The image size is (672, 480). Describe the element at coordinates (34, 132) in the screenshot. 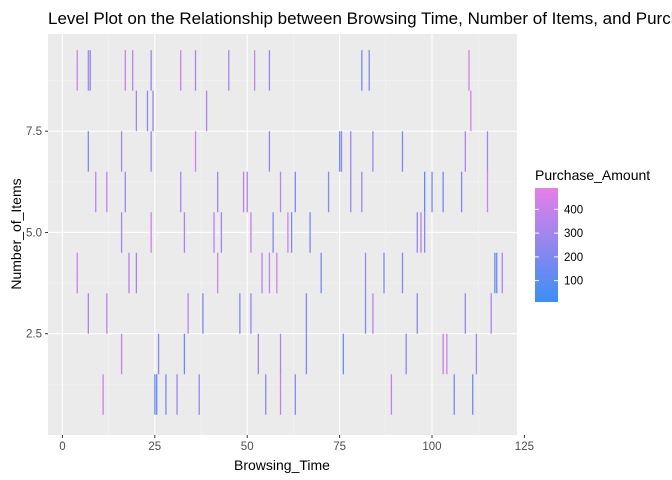

I see `y-tick-label: 7.5` at that location.